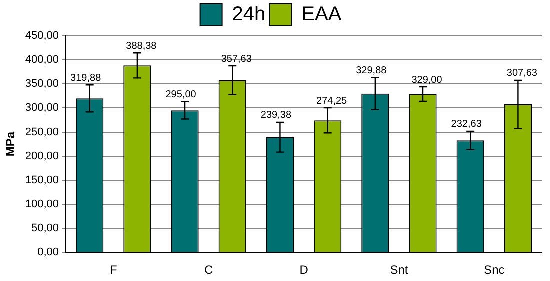 This screenshot has width=550, height=281. What do you see at coordinates (42, 204) in the screenshot?
I see `y-tick-label: 100,00` at bounding box center [42, 204].